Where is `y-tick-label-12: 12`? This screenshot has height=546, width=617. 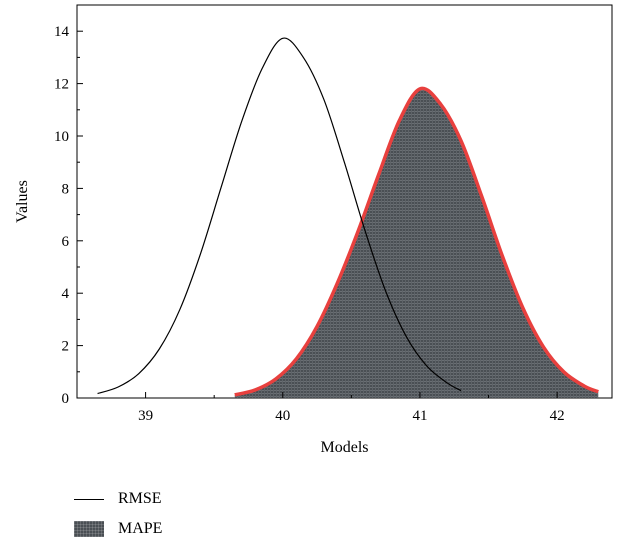 y-tick-label-12: 12 is located at coordinates (61, 85).